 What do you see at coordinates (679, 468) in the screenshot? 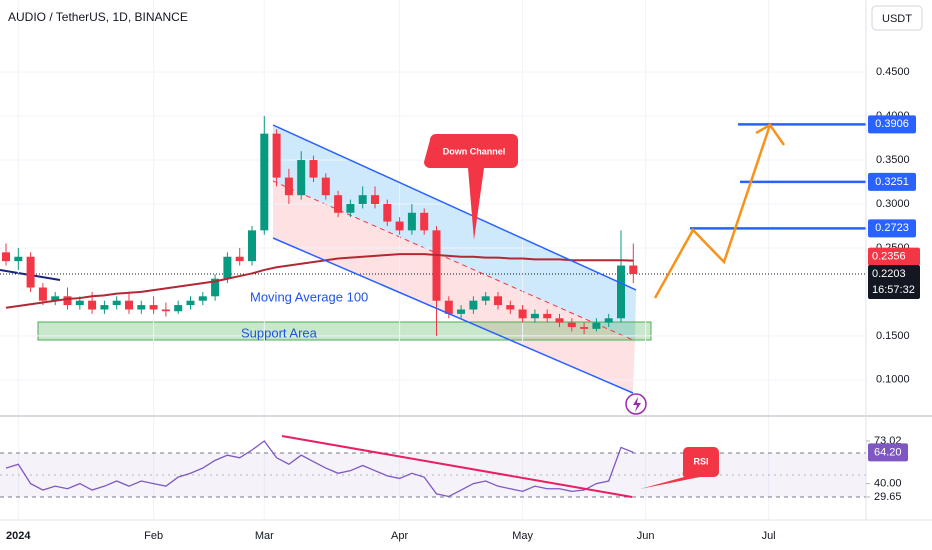
I see `rsi-callout` at bounding box center [679, 468].